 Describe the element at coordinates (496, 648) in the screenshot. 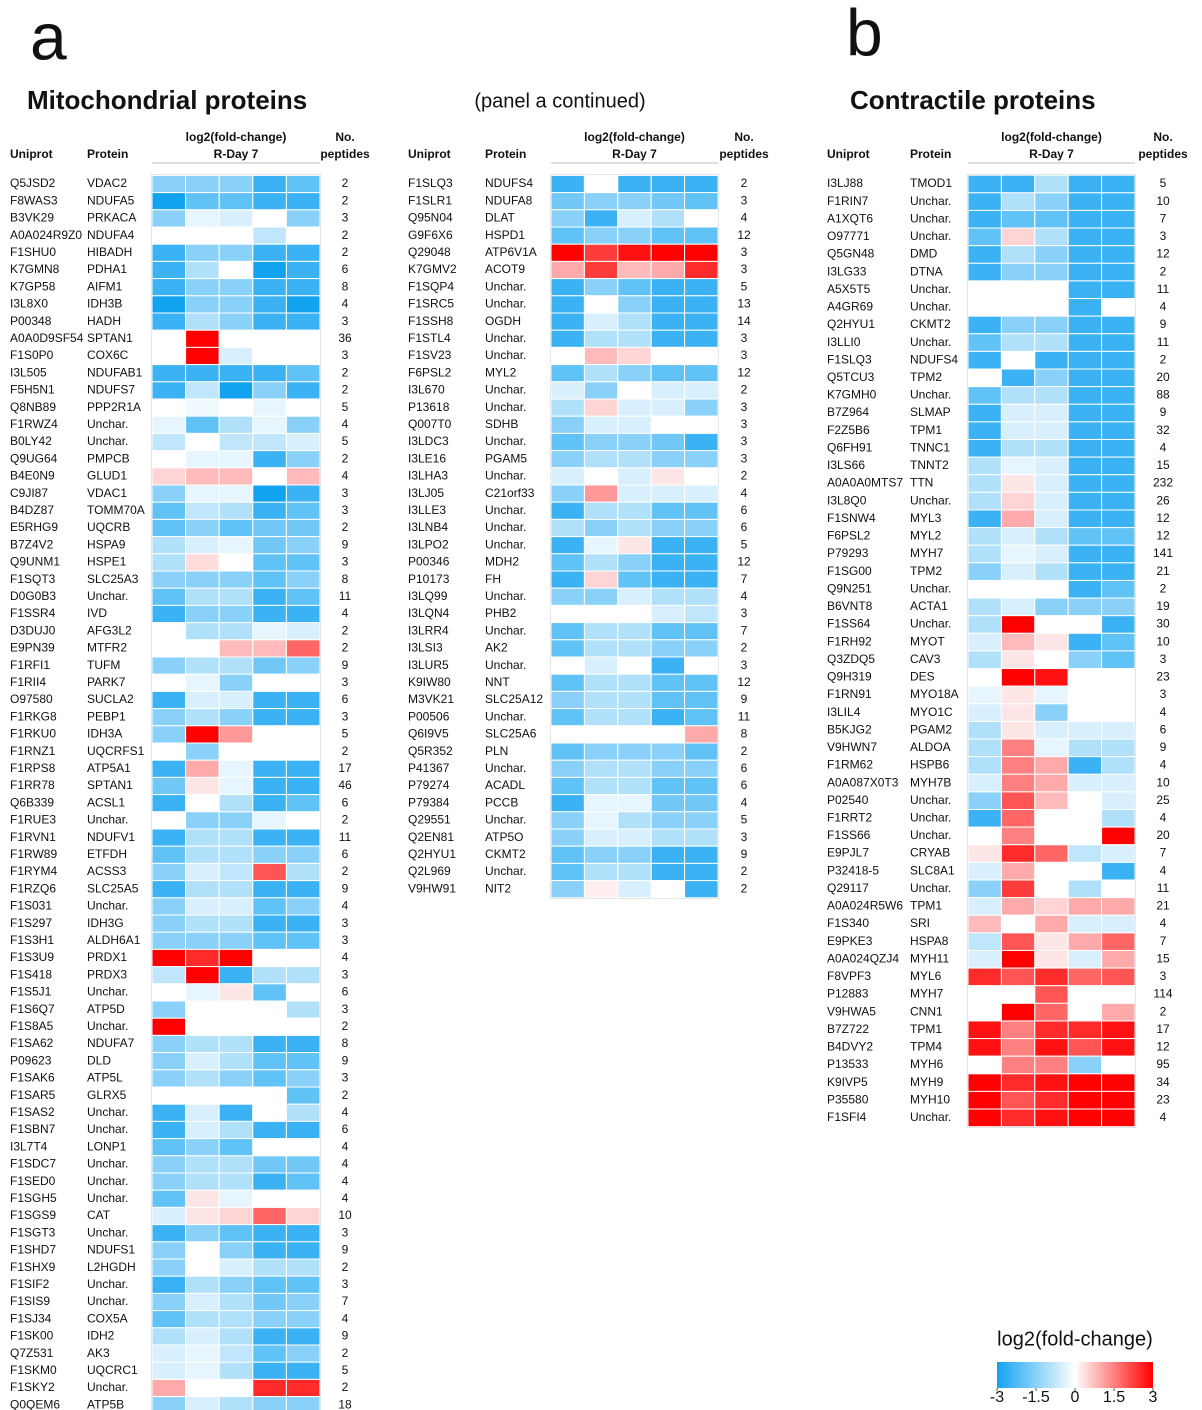

I see `protein-name: AK2` at that location.